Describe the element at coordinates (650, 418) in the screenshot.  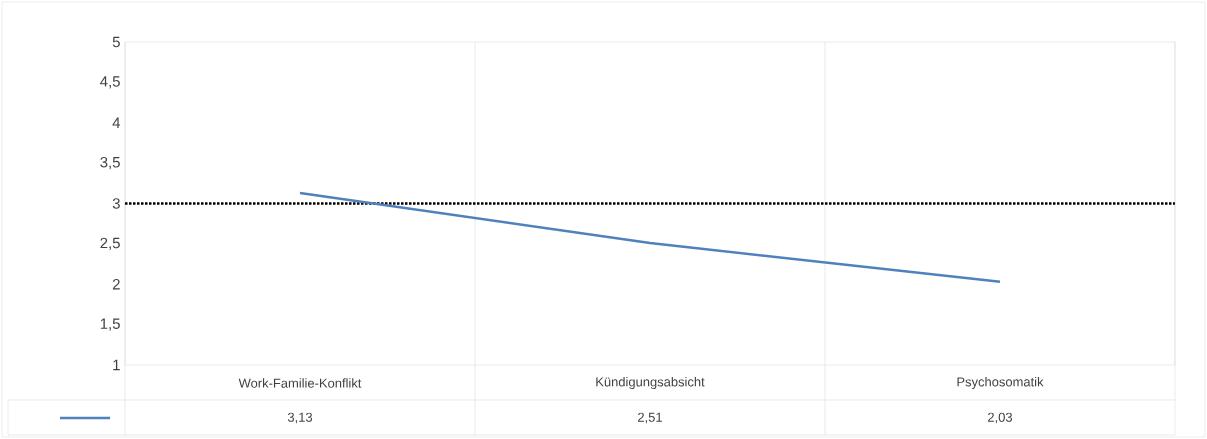
I see `data-label: 2,51` at that location.